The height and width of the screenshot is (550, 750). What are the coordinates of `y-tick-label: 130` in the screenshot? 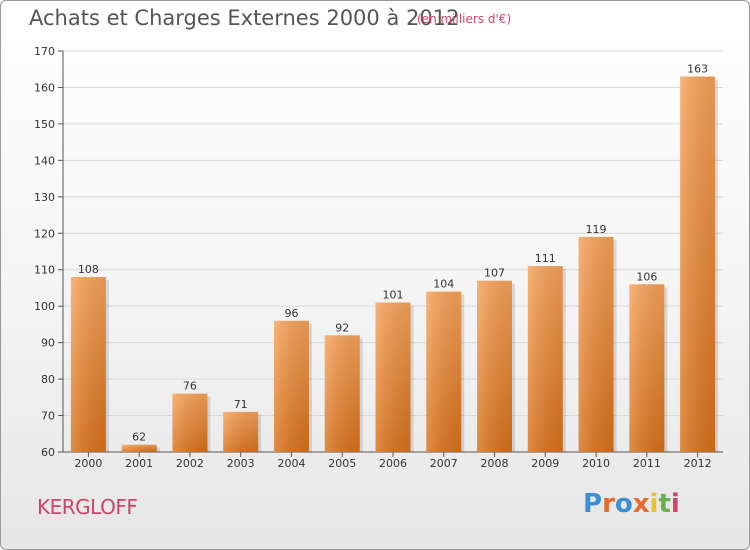 It's located at (44, 197).